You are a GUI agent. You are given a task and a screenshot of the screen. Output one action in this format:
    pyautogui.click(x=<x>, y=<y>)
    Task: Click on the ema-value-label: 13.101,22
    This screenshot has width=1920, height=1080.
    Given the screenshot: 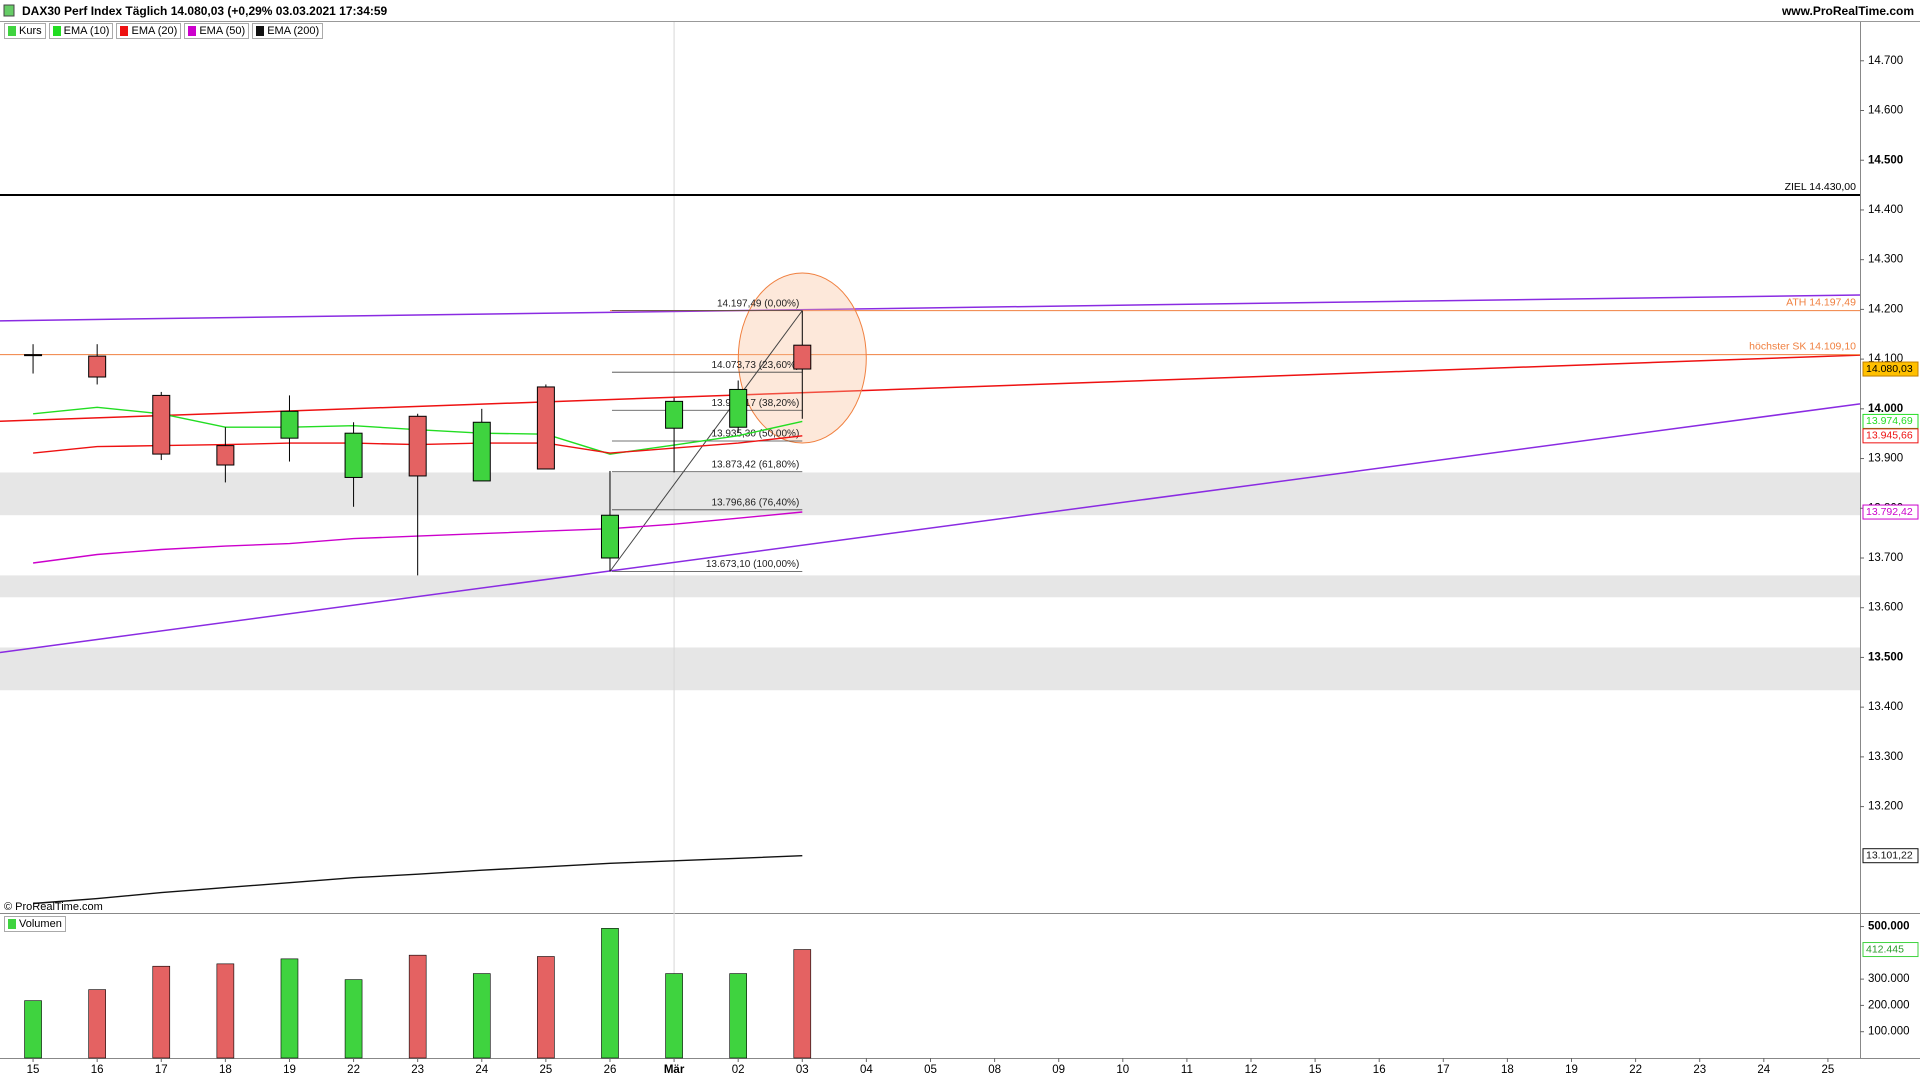 What is the action you would take?
    pyautogui.click(x=1889, y=855)
    